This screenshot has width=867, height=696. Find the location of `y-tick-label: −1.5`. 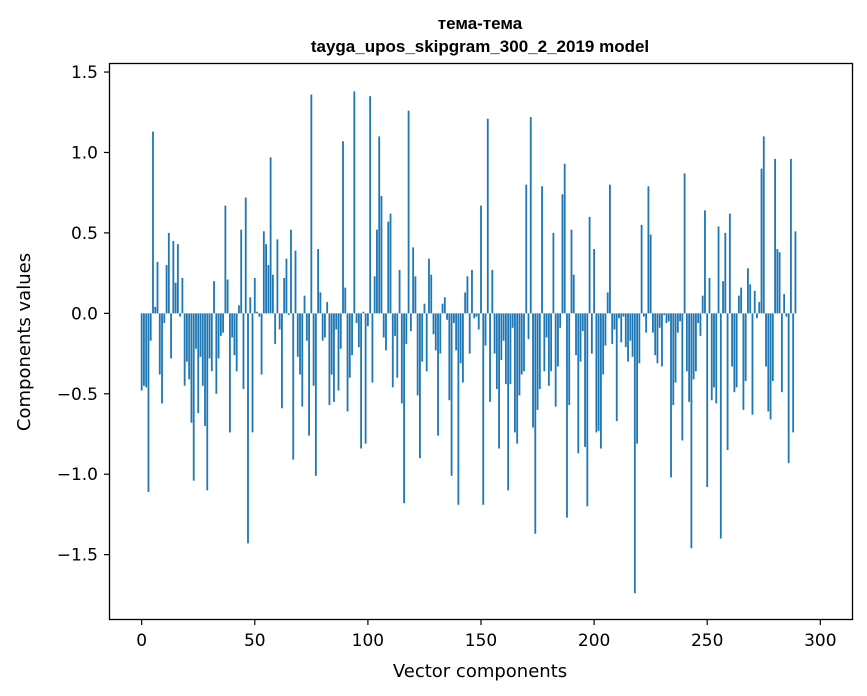

y-tick-label: −1.5 is located at coordinates (77, 556).